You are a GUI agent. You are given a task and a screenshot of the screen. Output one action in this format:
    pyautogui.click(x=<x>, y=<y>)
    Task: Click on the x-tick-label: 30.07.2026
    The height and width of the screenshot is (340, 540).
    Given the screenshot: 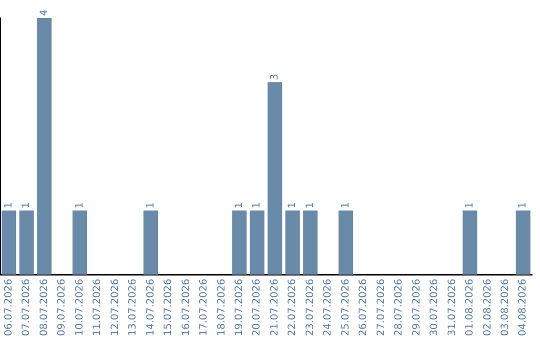 What is the action you would take?
    pyautogui.click(x=434, y=307)
    